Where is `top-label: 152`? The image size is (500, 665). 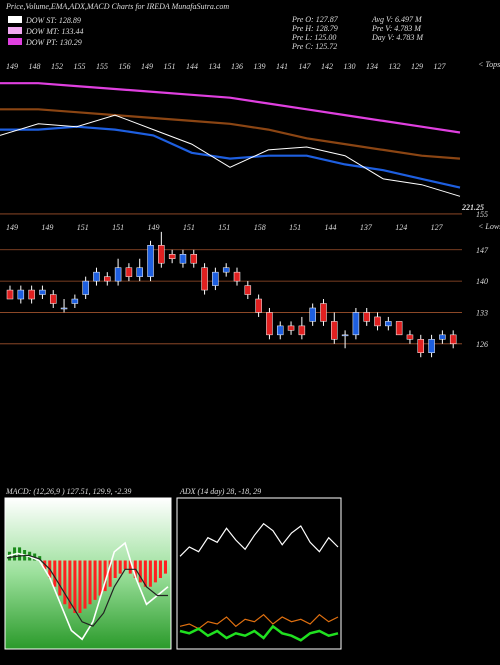 top-label: 152 is located at coordinates (57, 66).